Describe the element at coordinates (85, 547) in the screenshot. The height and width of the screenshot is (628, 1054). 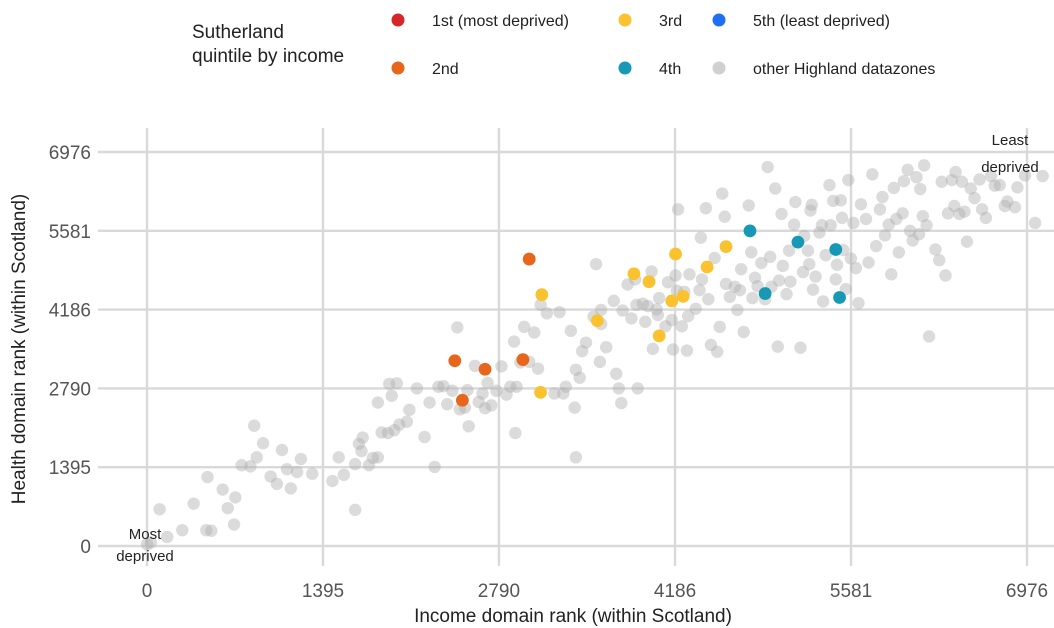
I see `y-tick-label: 0` at that location.